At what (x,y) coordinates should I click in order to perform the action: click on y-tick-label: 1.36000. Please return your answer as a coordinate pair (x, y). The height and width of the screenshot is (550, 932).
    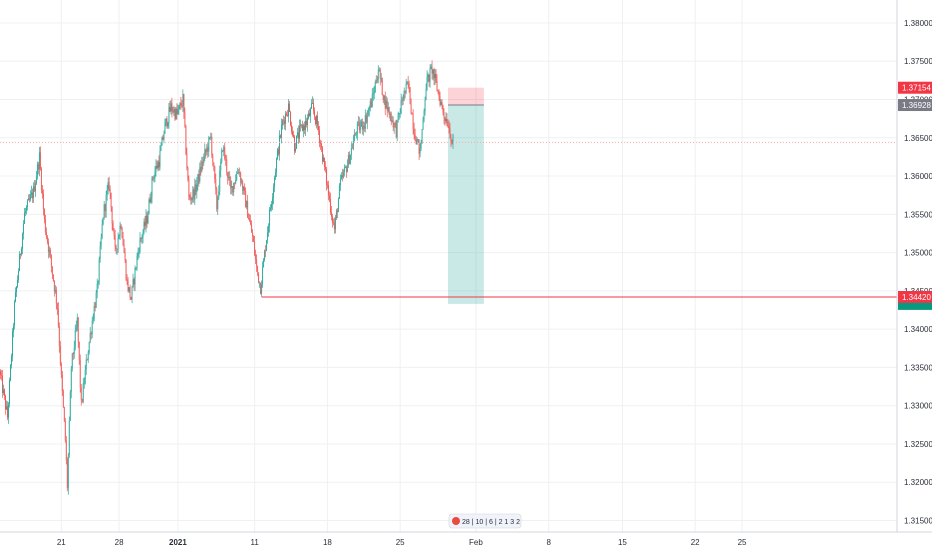
    Looking at the image, I should click on (918, 176).